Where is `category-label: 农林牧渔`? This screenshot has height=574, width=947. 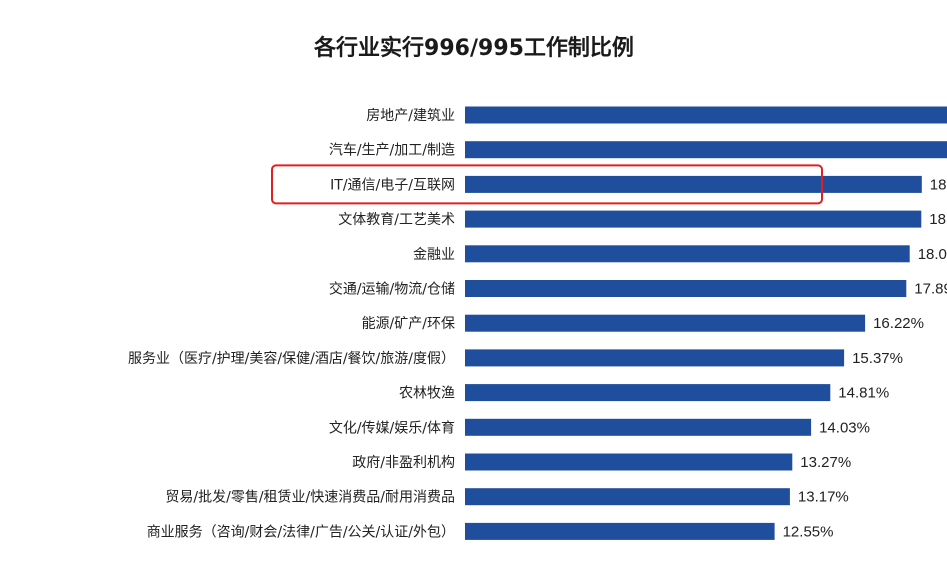 category-label: 农林牧渔 is located at coordinates (427, 394).